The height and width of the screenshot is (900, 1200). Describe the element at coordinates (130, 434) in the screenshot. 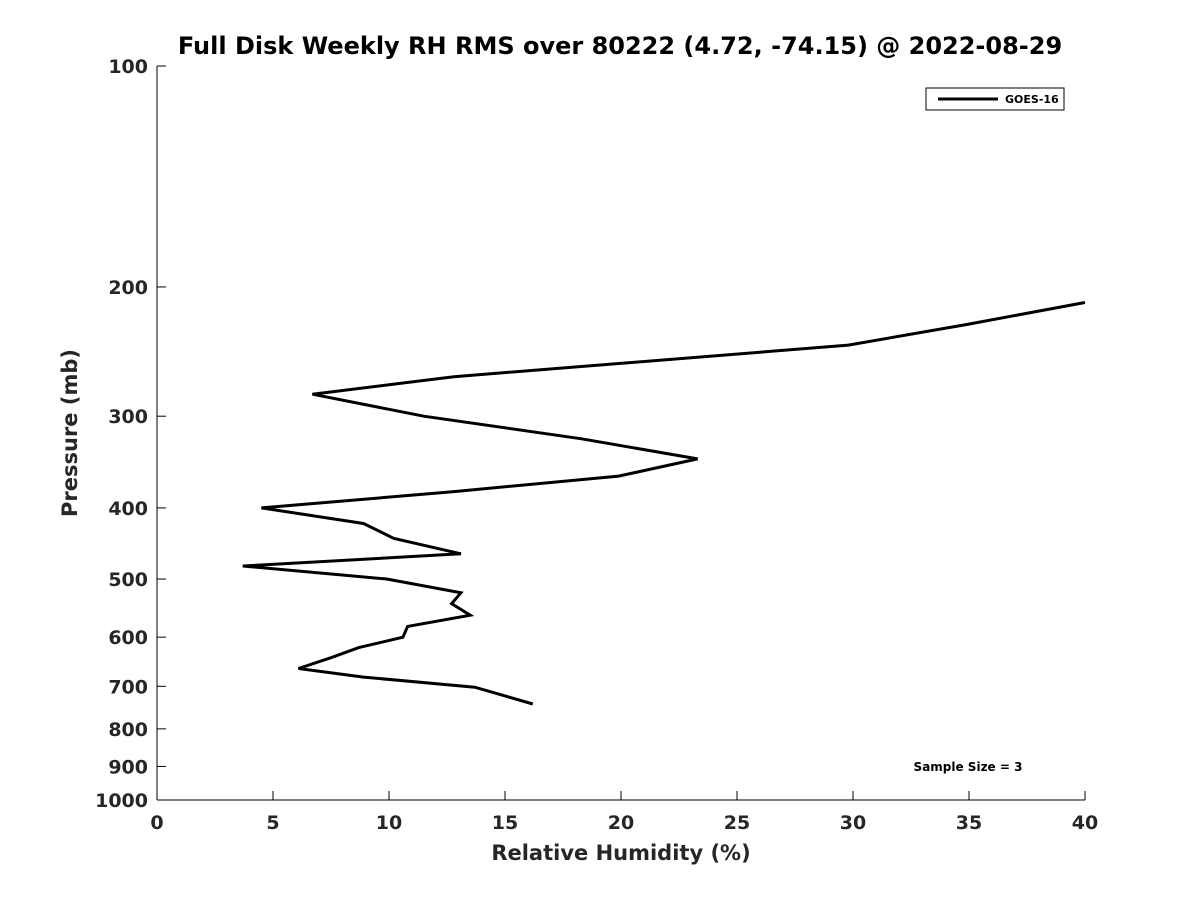

I see `y-ticks: 100 200 300 400 500 600 700 800 900 1000` at that location.